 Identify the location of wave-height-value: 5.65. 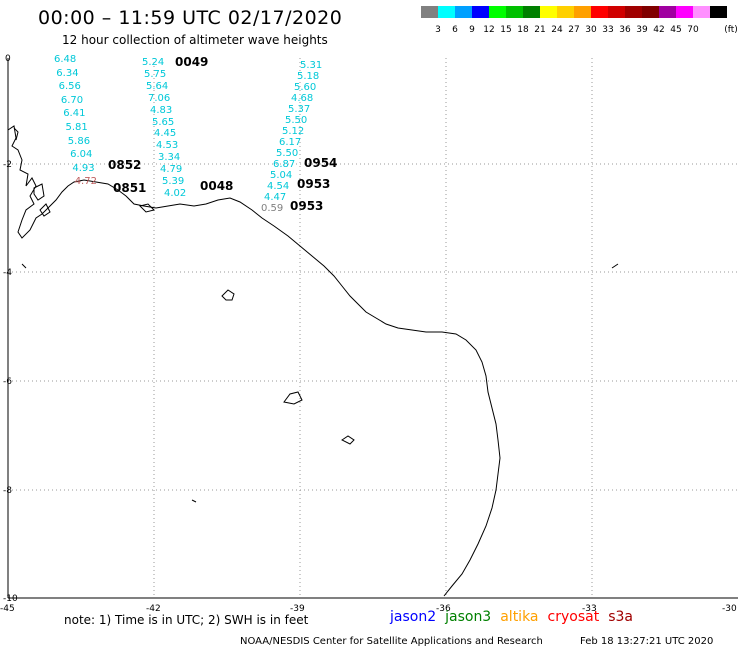
(163, 122).